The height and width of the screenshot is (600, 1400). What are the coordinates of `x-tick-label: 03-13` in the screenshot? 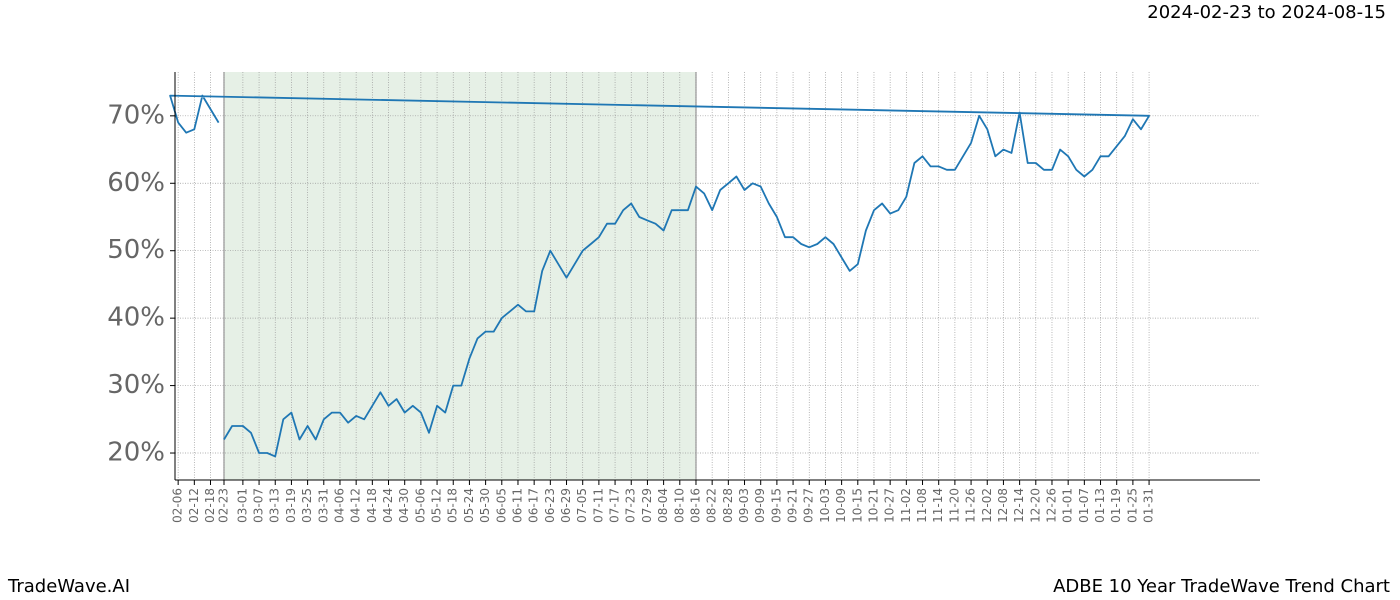 It's located at (275, 505).